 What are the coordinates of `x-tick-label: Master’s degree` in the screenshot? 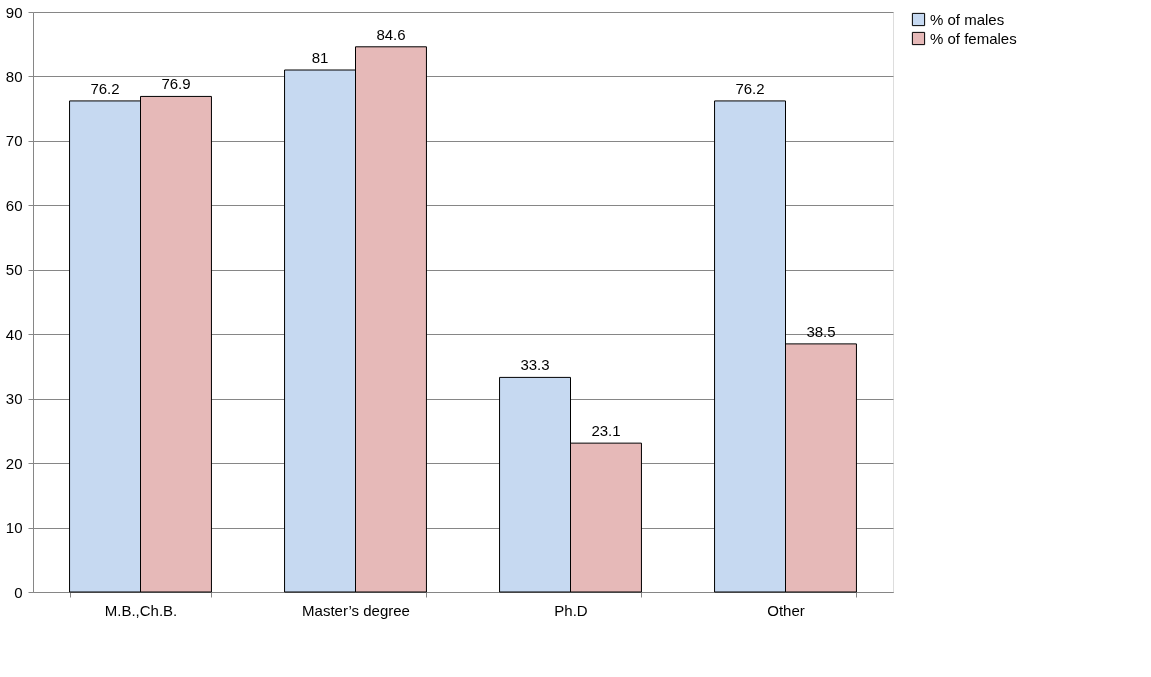 It's located at (356, 610).